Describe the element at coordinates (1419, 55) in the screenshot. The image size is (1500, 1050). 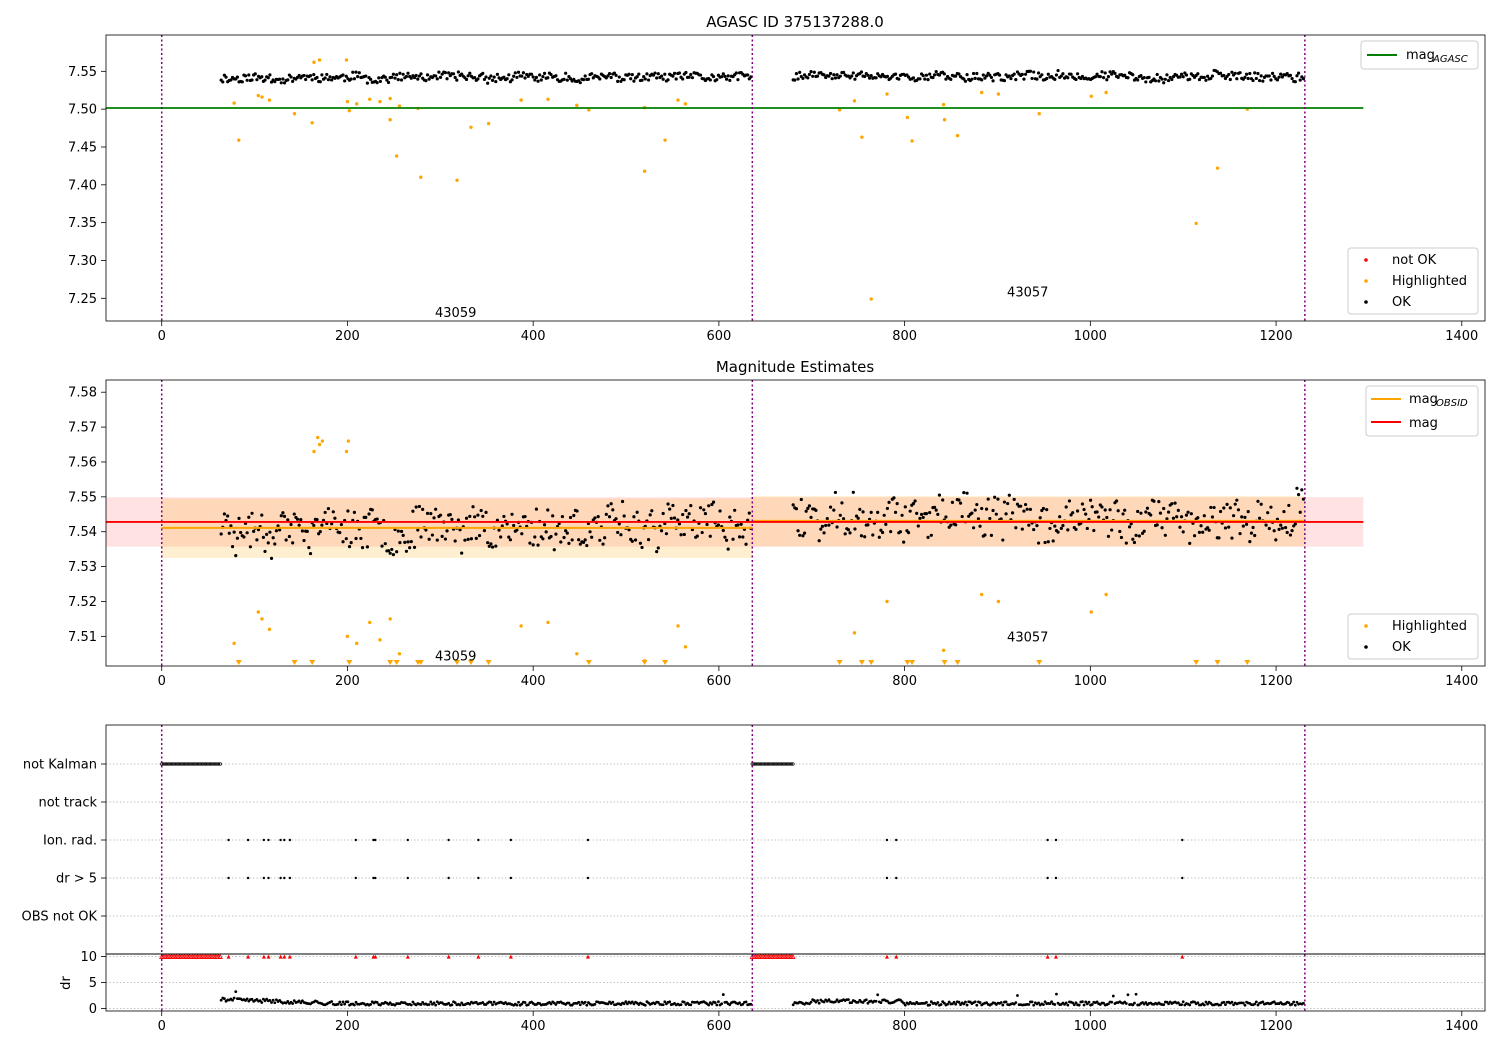
I see `legend-box` at that location.